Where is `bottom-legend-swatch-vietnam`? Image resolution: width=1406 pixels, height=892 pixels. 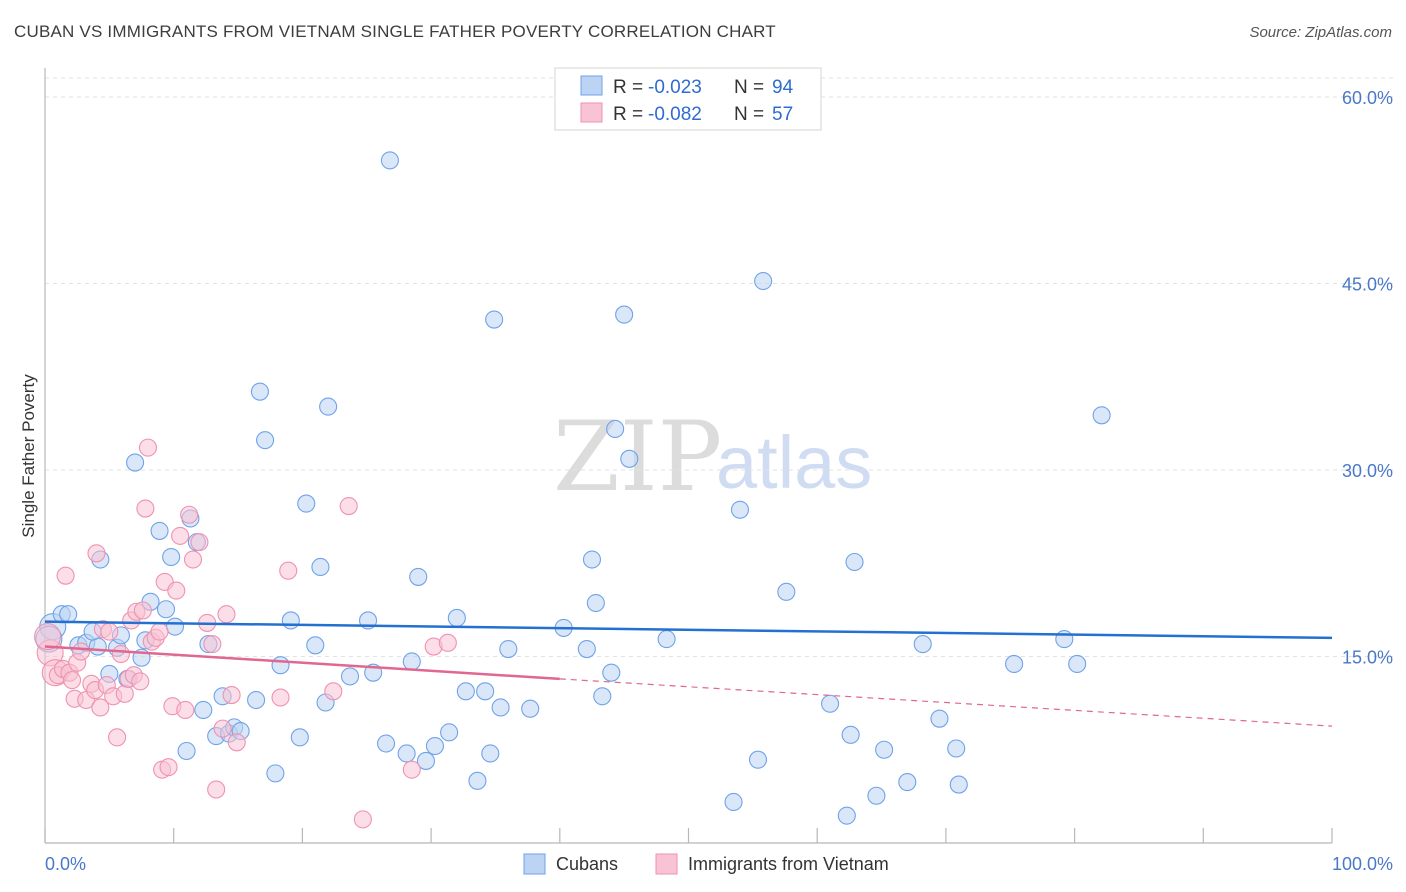
bottom-legend-swatch-vietnam is located at coordinates (666, 864).